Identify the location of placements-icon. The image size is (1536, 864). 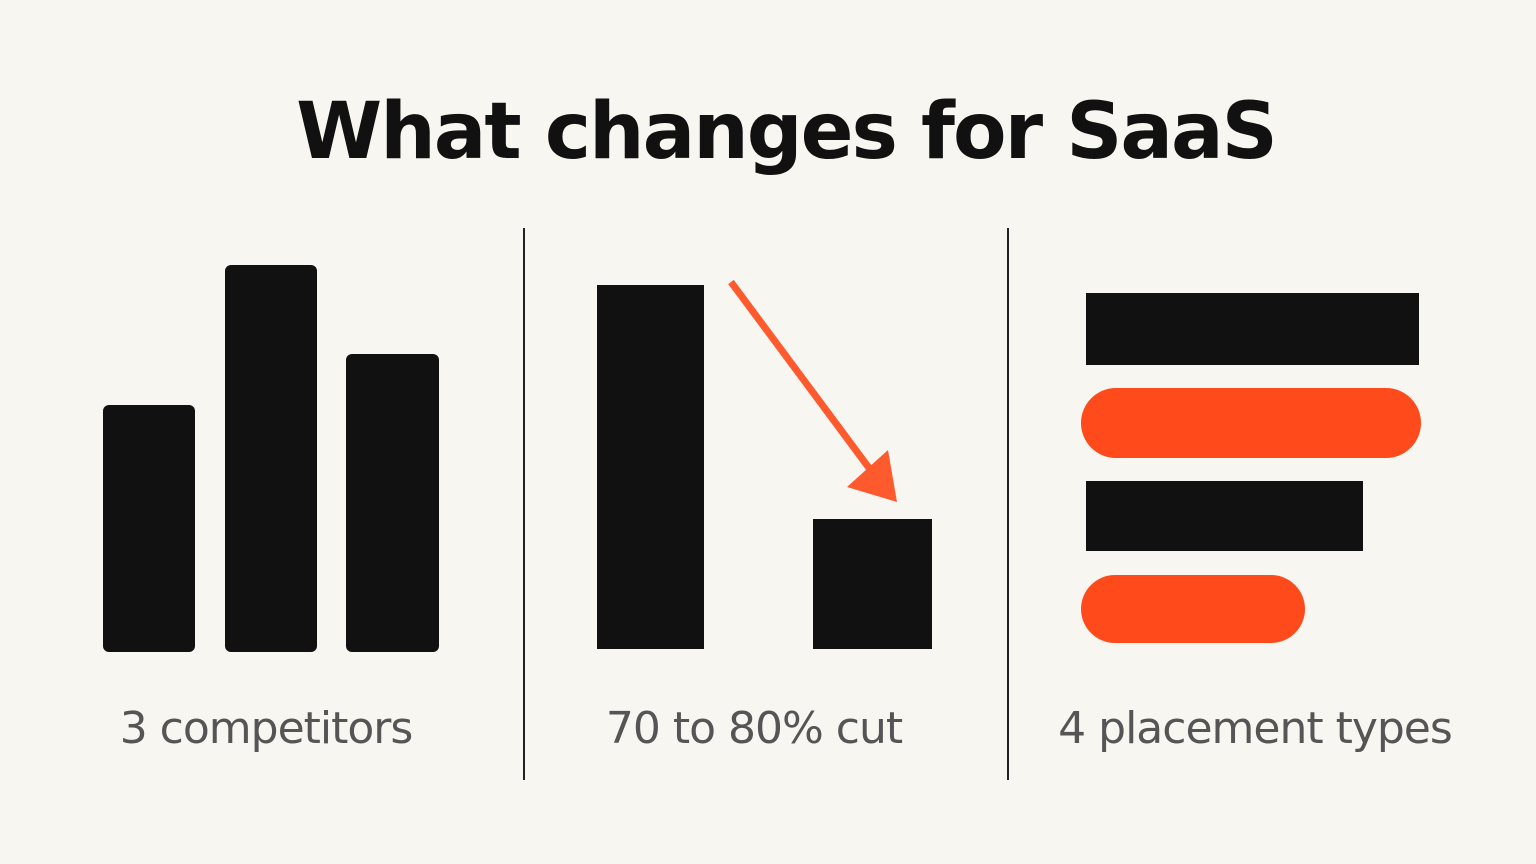
(1251, 468).